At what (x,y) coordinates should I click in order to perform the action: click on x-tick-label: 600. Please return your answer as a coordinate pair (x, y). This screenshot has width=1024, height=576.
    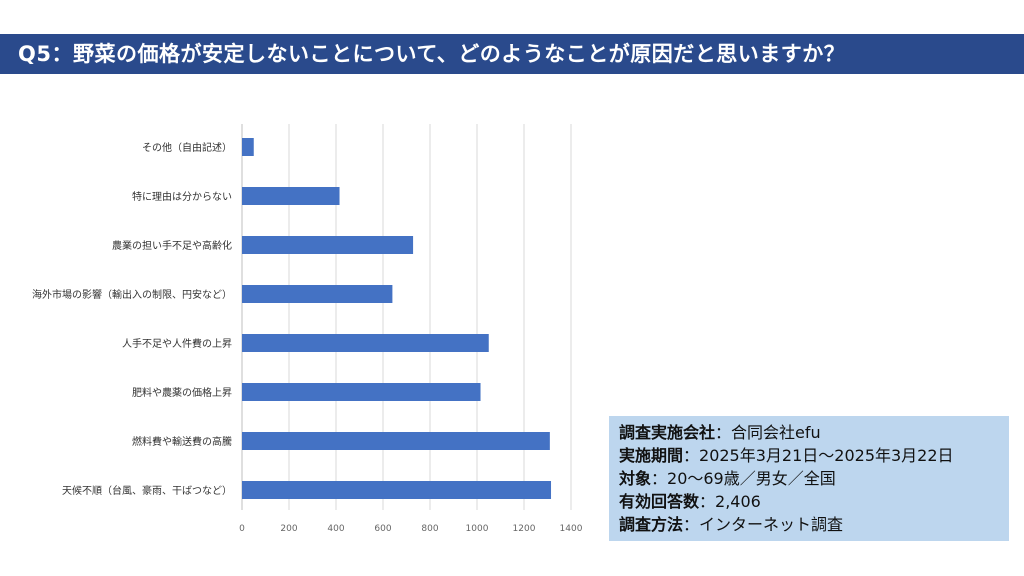
    Looking at the image, I should click on (382, 529).